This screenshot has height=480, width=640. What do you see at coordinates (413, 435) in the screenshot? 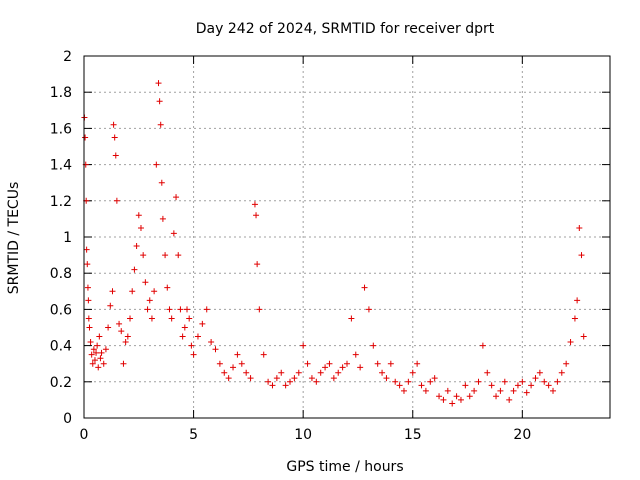
I see `x-tick-label: 15` at bounding box center [413, 435].